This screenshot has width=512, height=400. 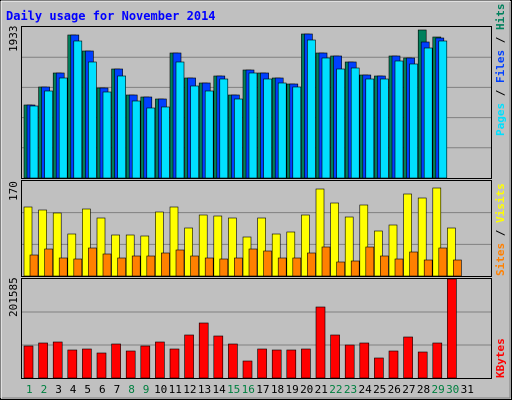 What do you see at coordinates (306, 389) in the screenshot?
I see `day-label-20: 20` at bounding box center [306, 389].